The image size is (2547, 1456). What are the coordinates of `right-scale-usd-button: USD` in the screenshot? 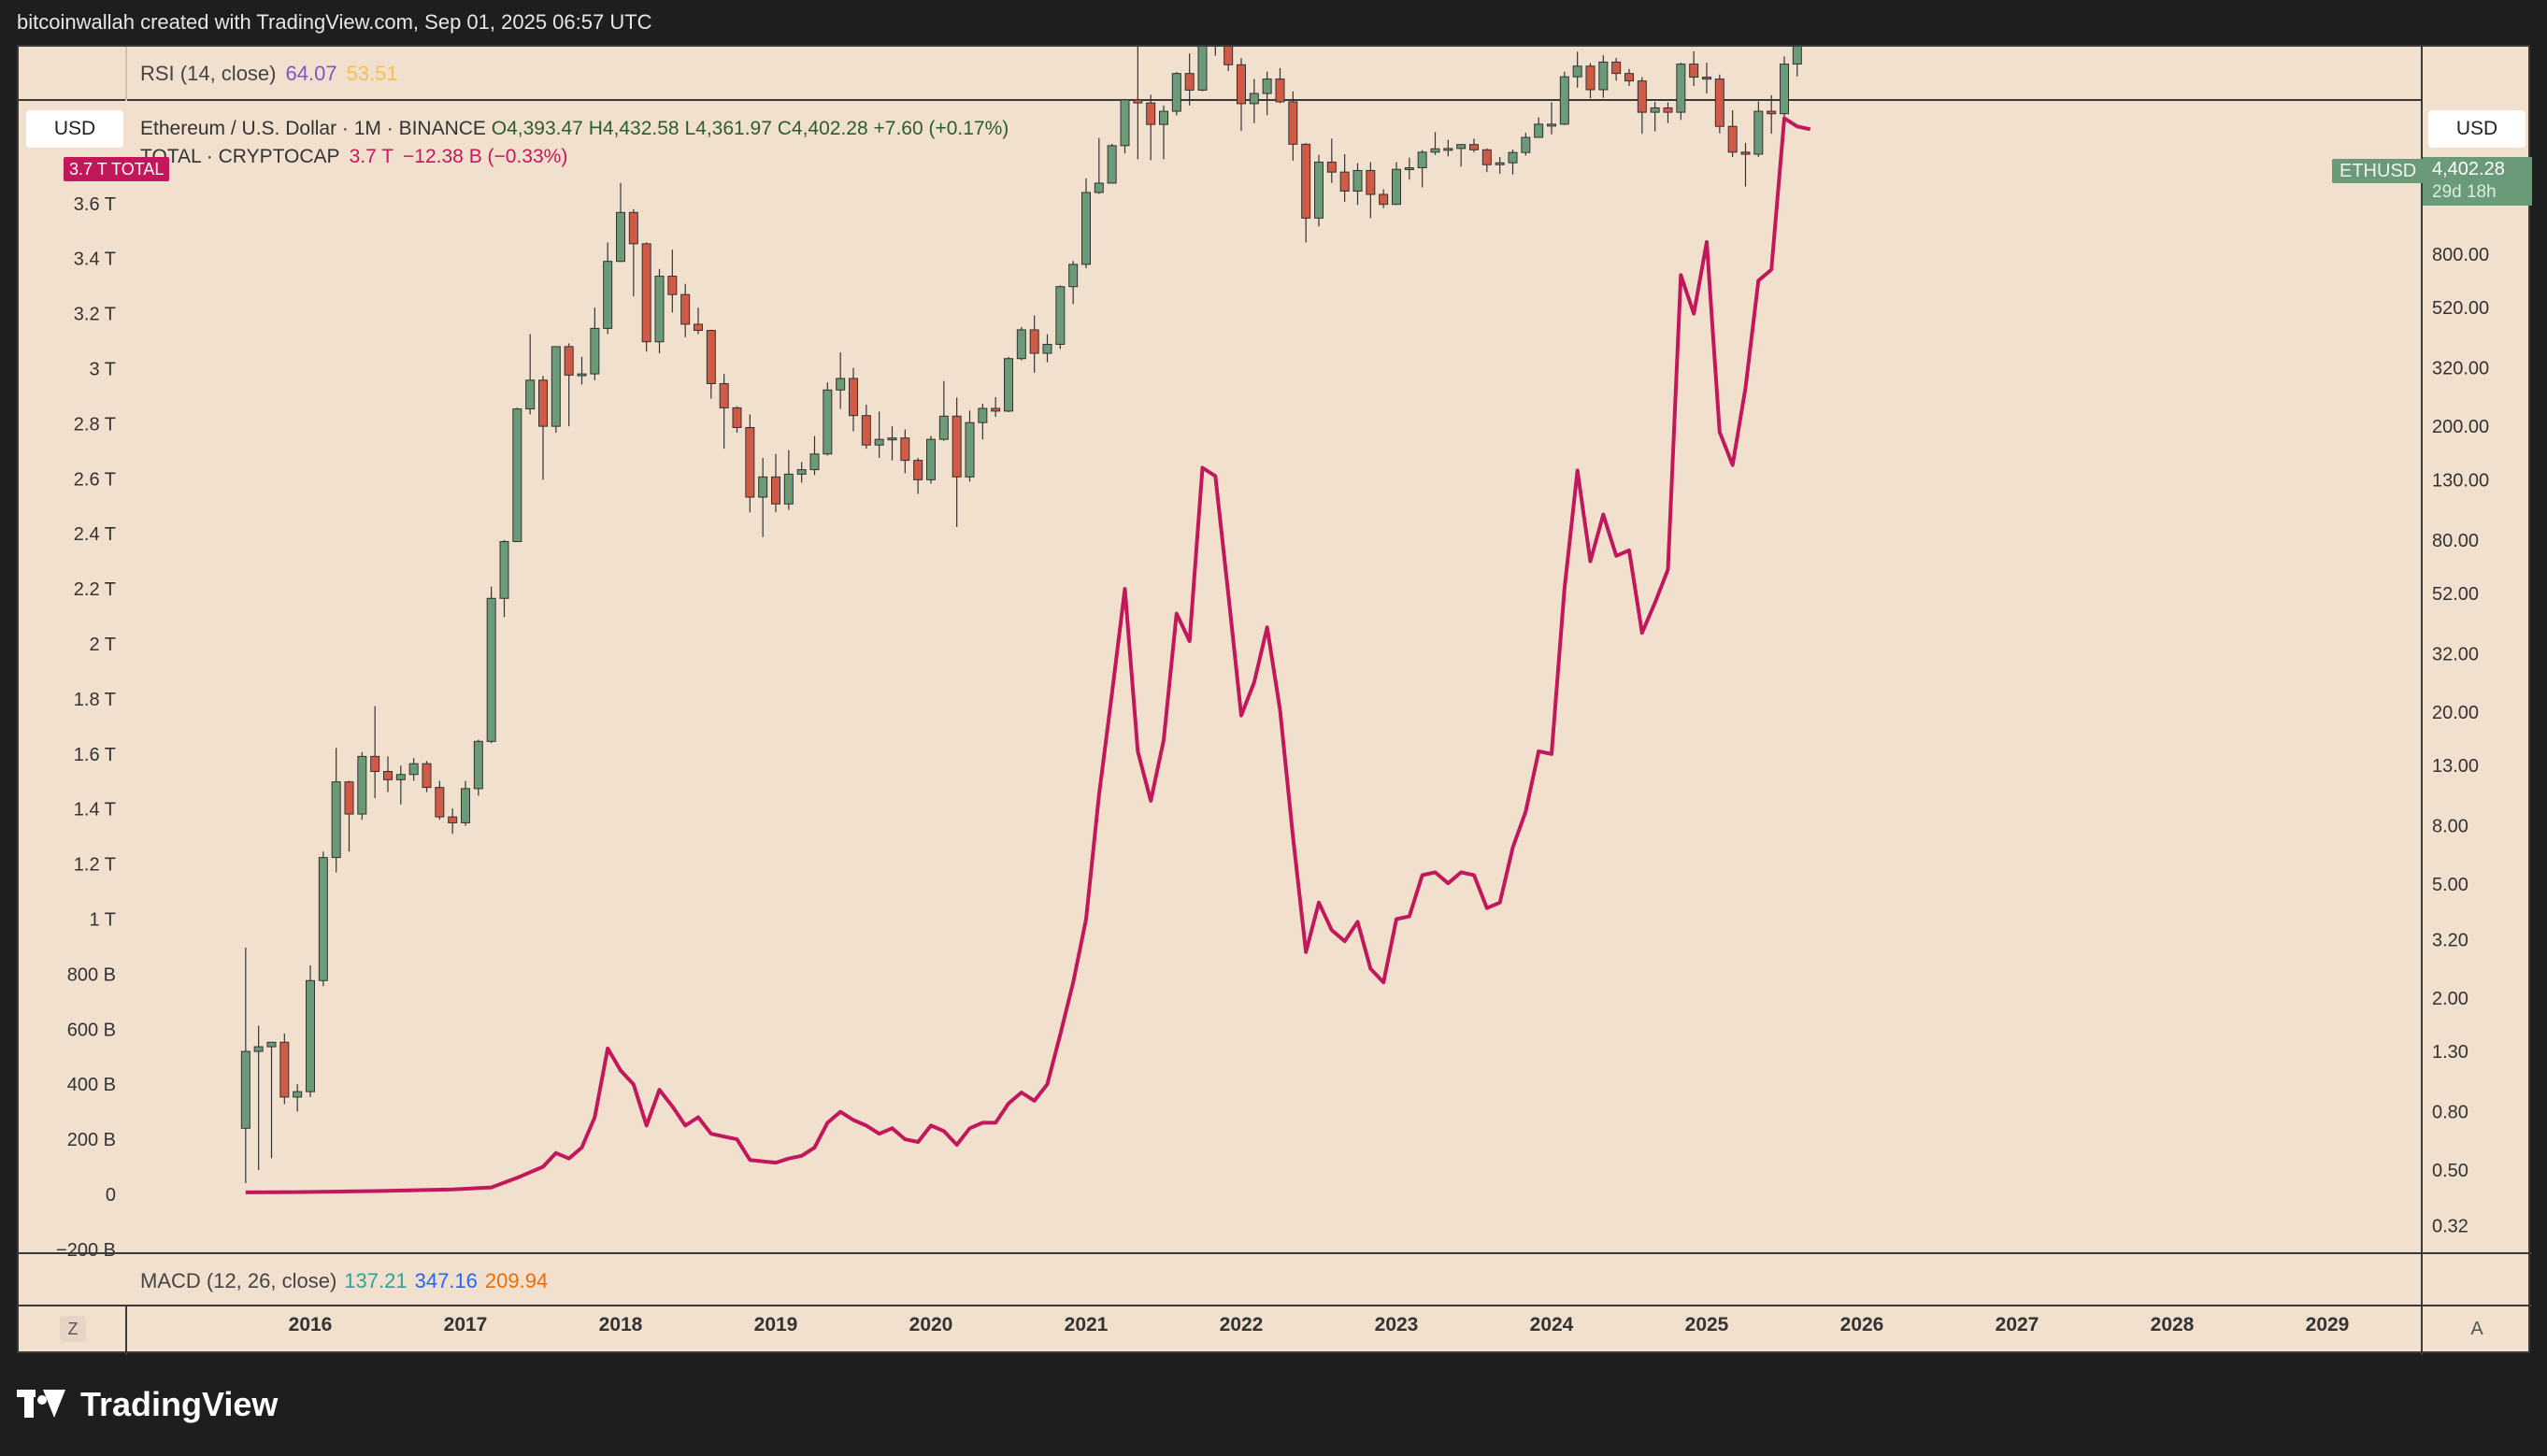 It's located at (2477, 129).